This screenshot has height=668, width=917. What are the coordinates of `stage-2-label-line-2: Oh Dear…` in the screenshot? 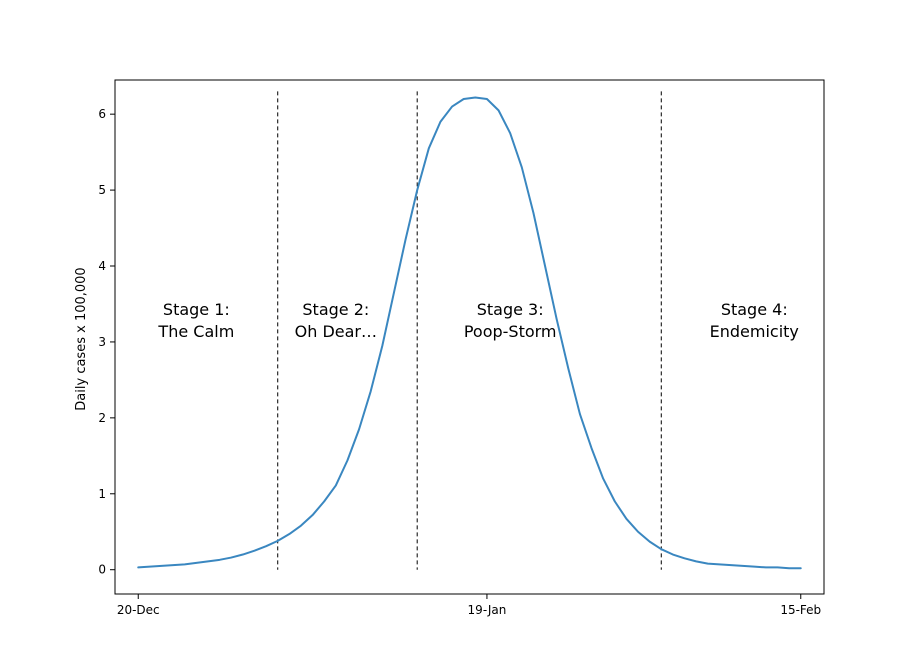 It's located at (336, 331).